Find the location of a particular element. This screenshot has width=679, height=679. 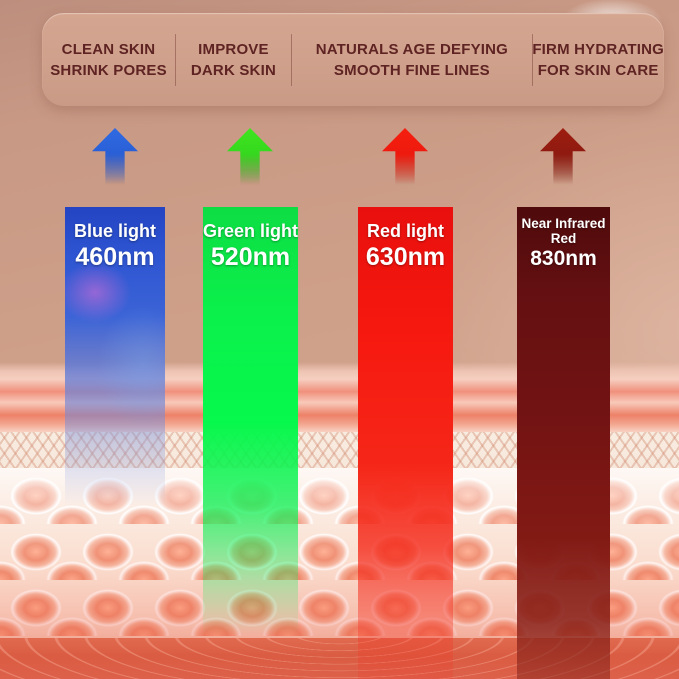

green-light-label: Green light 520nm is located at coordinates (250, 239).